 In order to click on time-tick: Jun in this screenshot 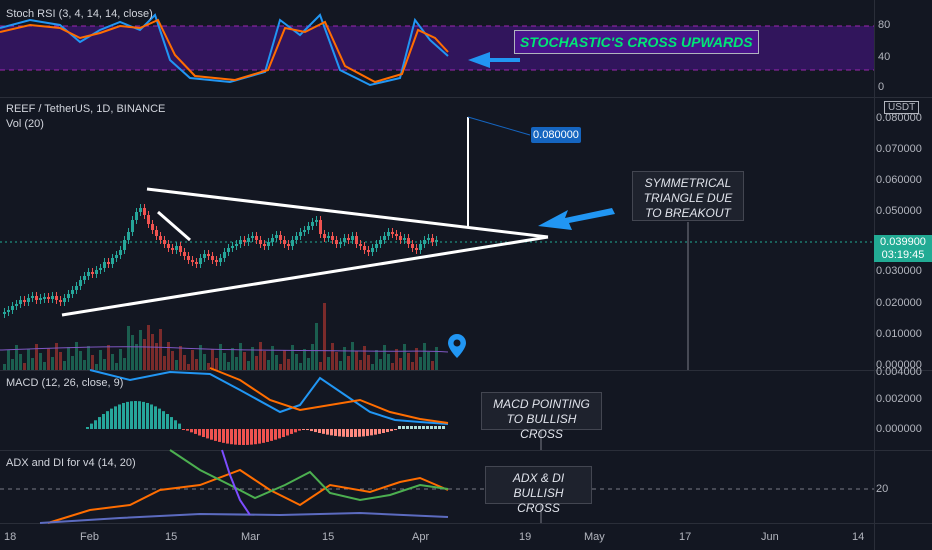, I will do `click(770, 537)`.